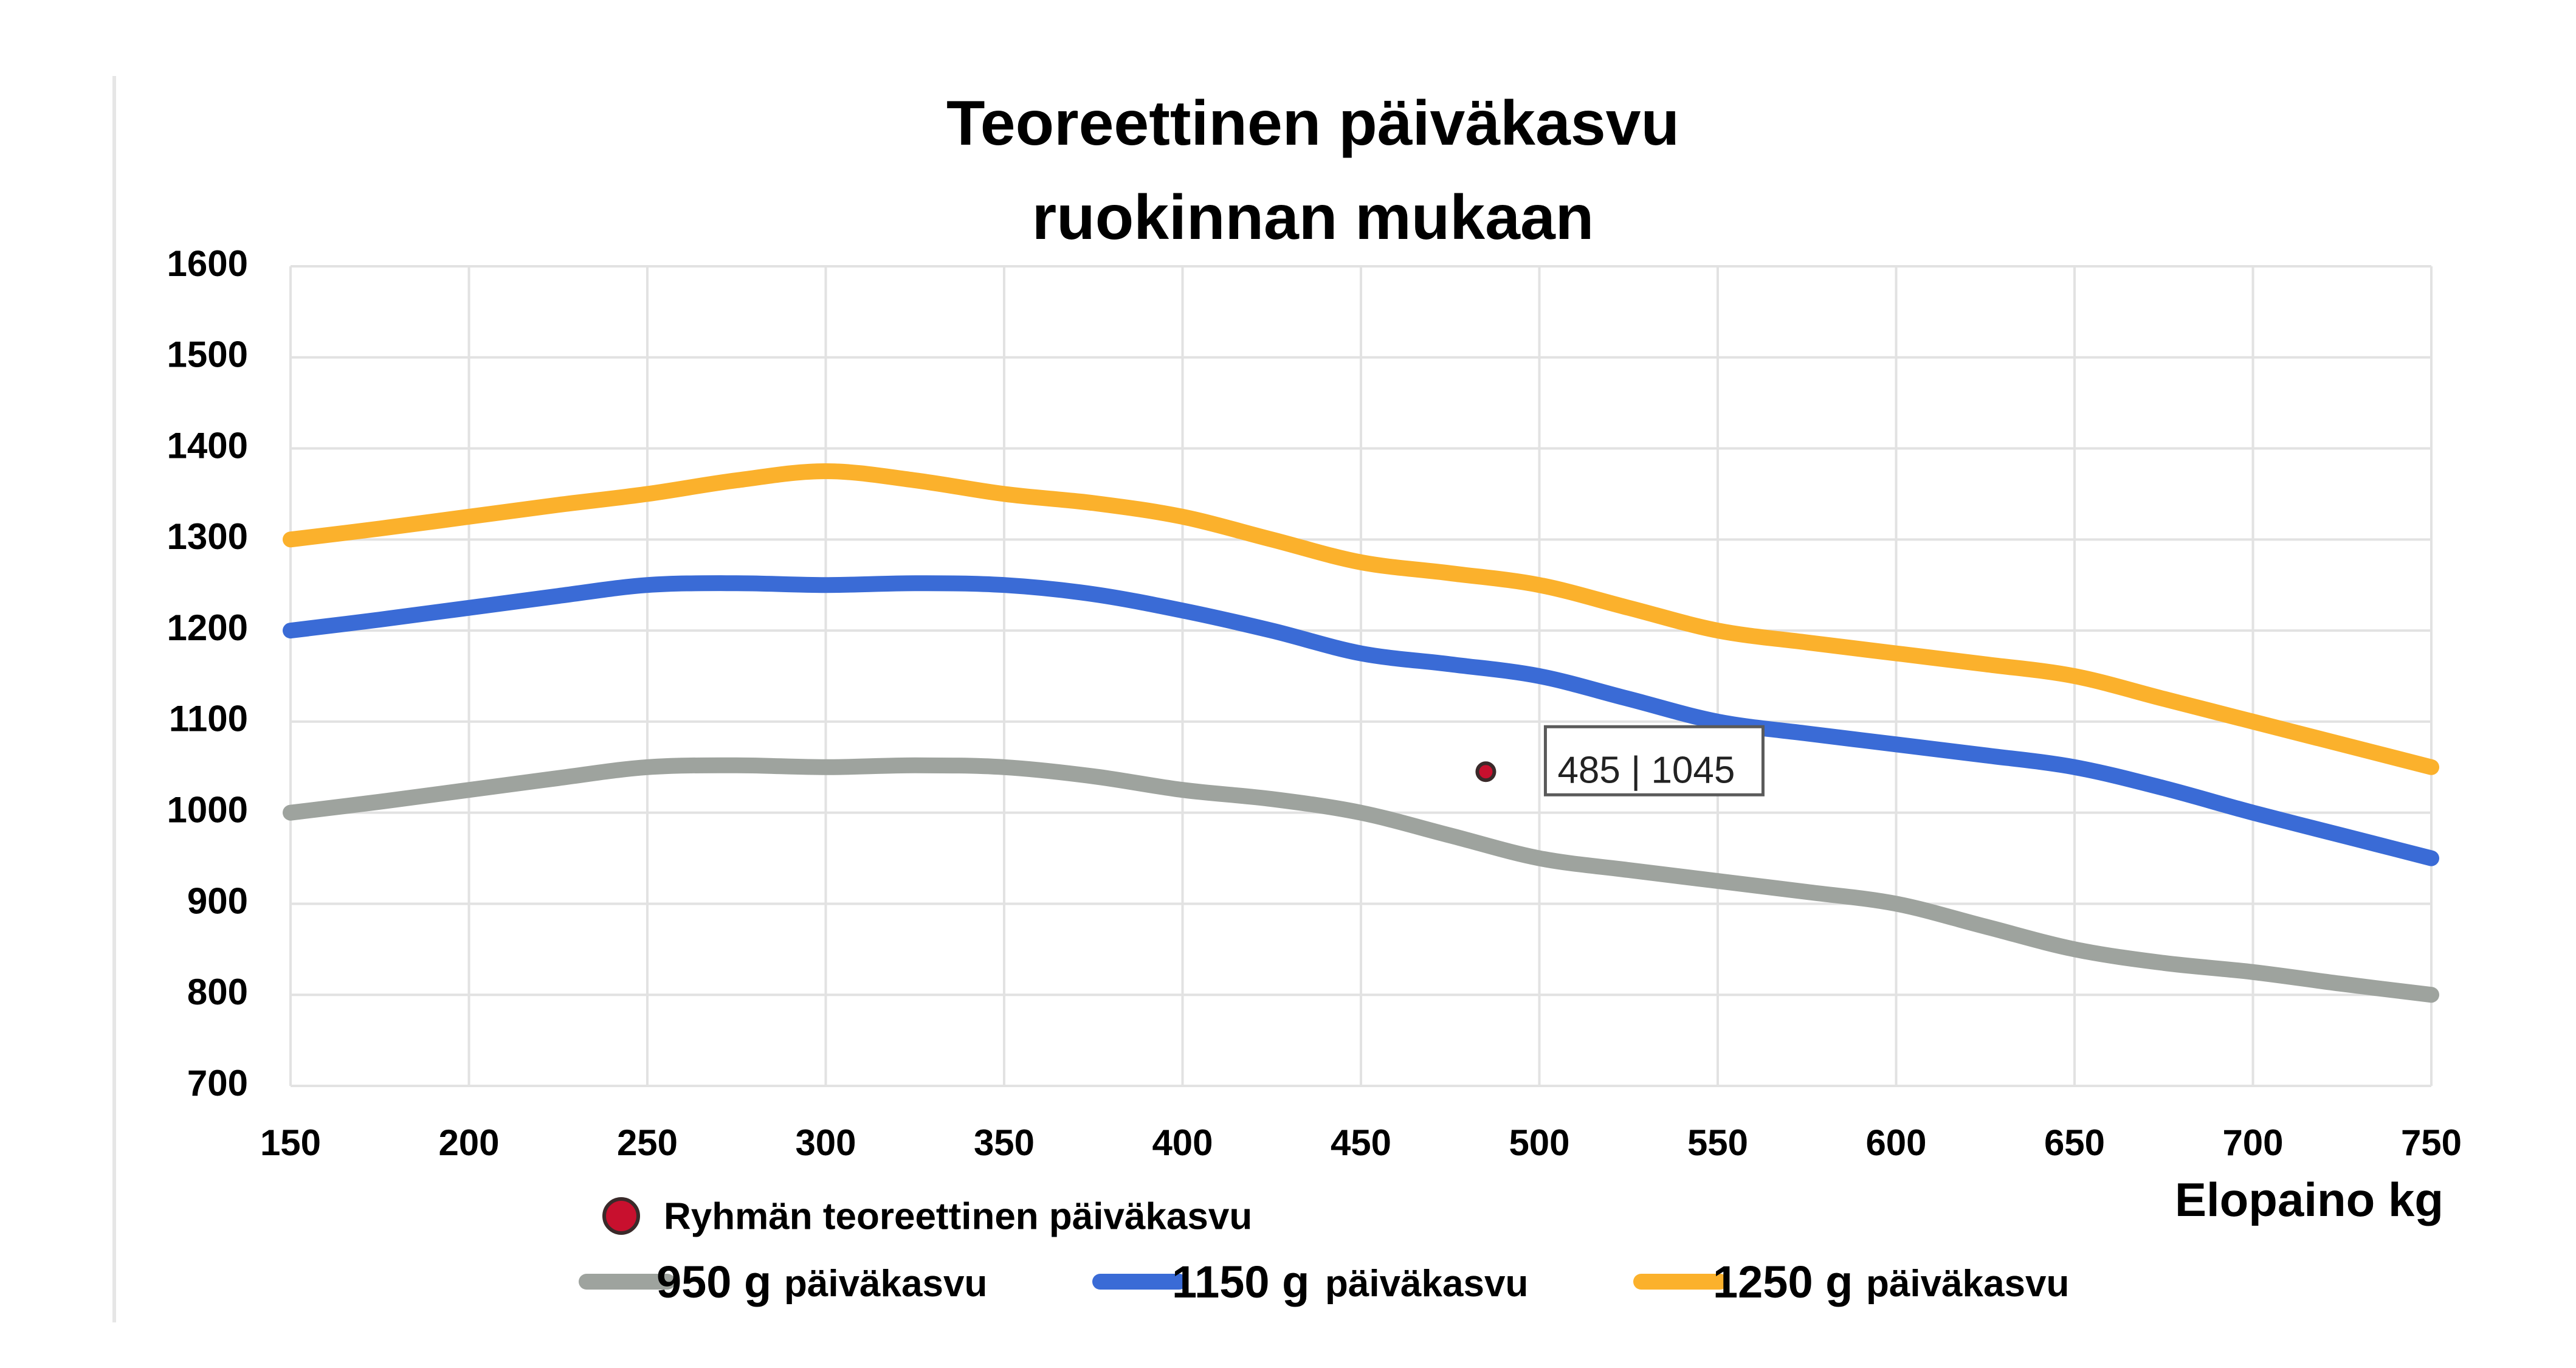  Describe the element at coordinates (208, 719) in the screenshot. I see `y-tick-label: 1100` at that location.